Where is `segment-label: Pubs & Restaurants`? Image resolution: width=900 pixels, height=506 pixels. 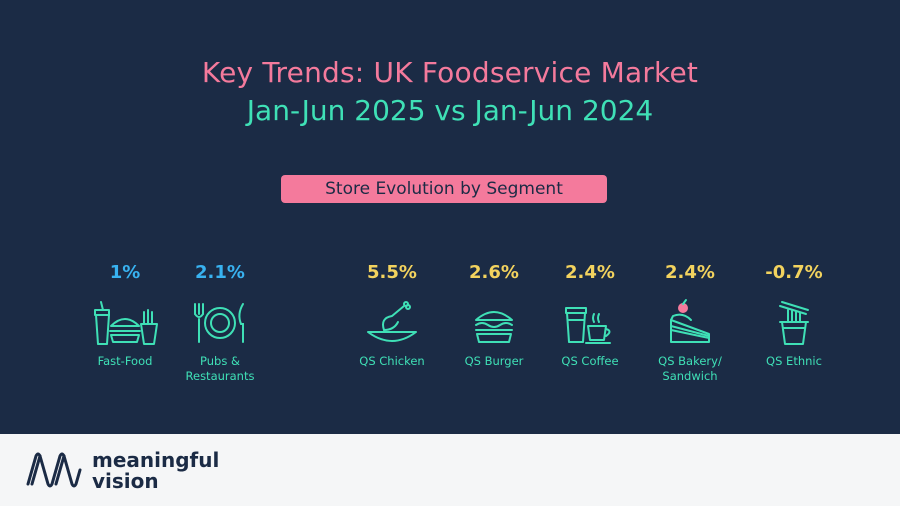 segment-label: Pubs & Restaurants is located at coordinates (220, 368).